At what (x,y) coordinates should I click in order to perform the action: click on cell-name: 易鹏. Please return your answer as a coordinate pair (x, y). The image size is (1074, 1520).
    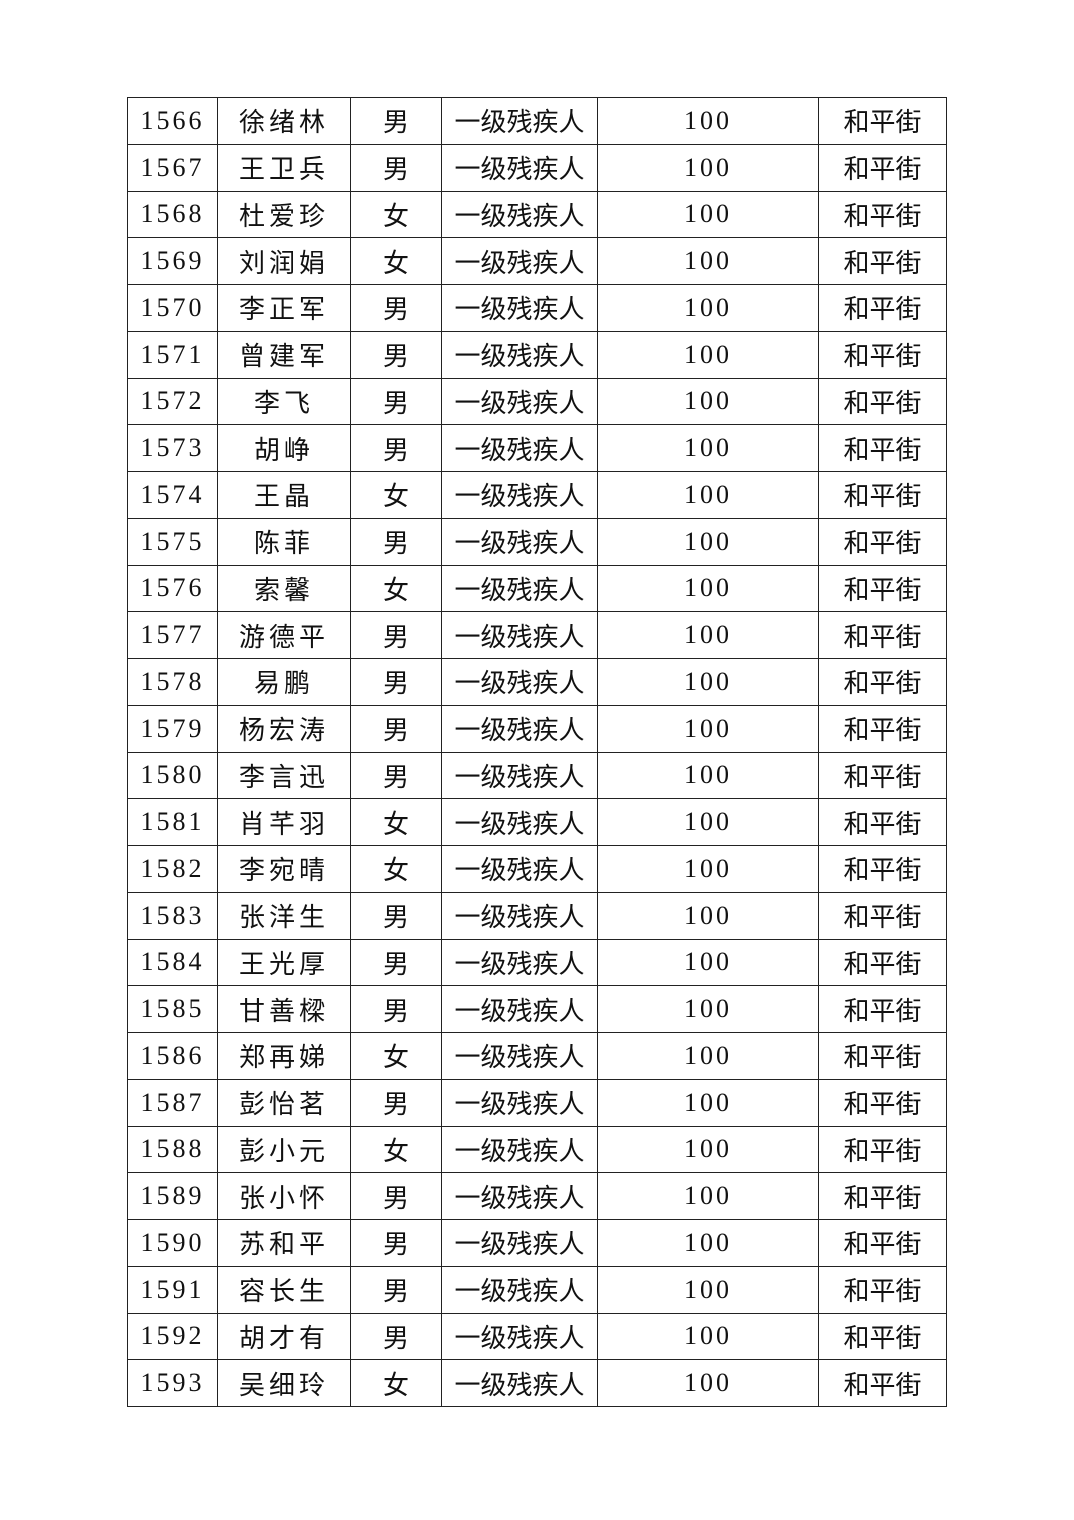
    Looking at the image, I should click on (284, 682).